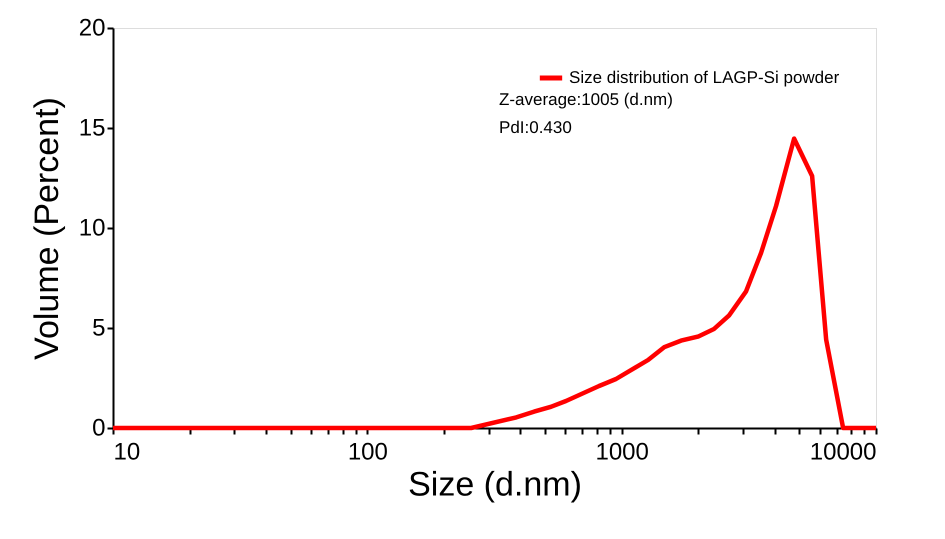  Describe the element at coordinates (99, 428) in the screenshot. I see `y-tick-label: 0` at that location.